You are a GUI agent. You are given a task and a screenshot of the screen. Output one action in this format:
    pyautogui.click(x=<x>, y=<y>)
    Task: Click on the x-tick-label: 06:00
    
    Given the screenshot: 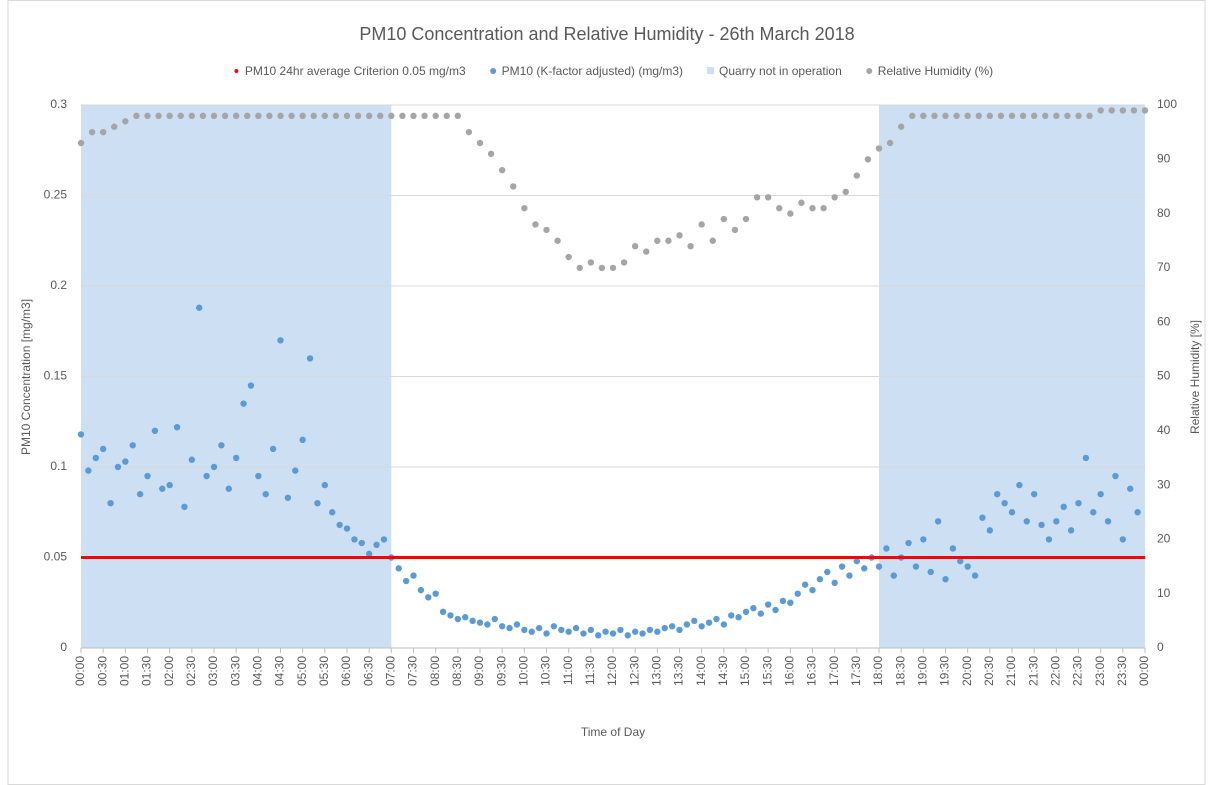 What is the action you would take?
    pyautogui.click(x=346, y=671)
    